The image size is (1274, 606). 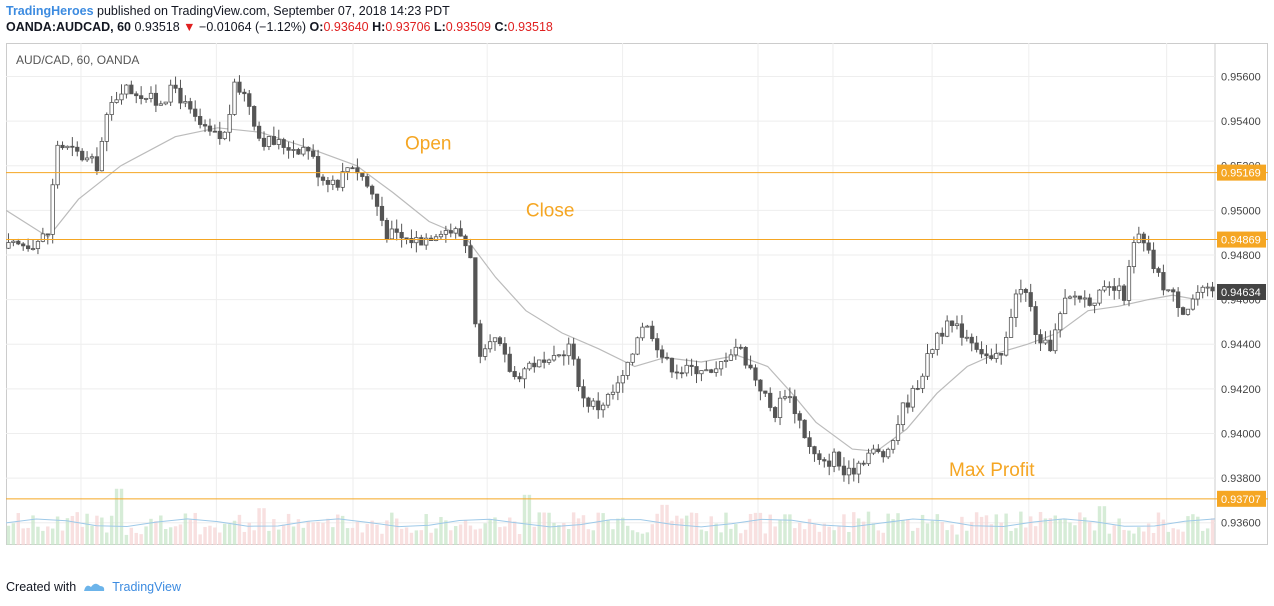 I want to click on low-value: 0.93509, so click(x=468, y=27).